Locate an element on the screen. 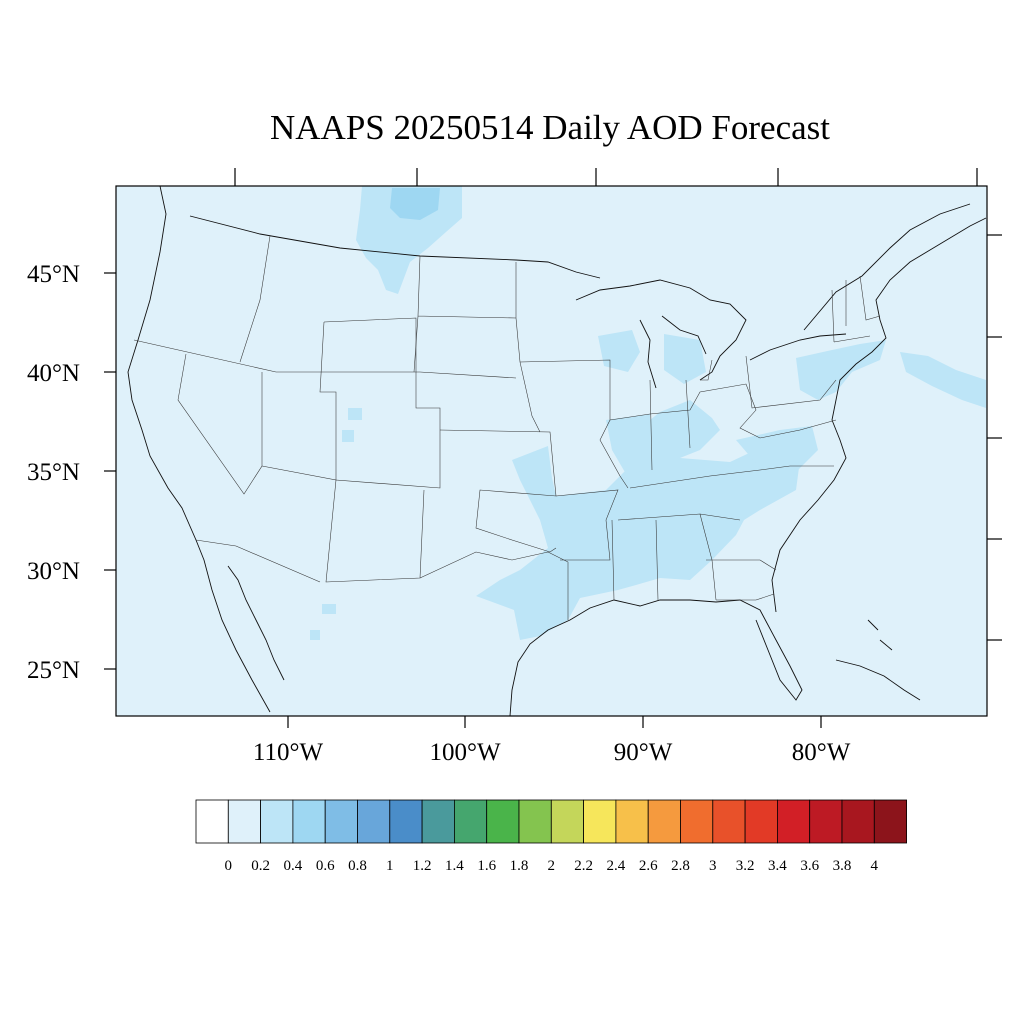 The width and height of the screenshot is (1024, 1024). colorbar-tick-label: 2 is located at coordinates (552, 866).